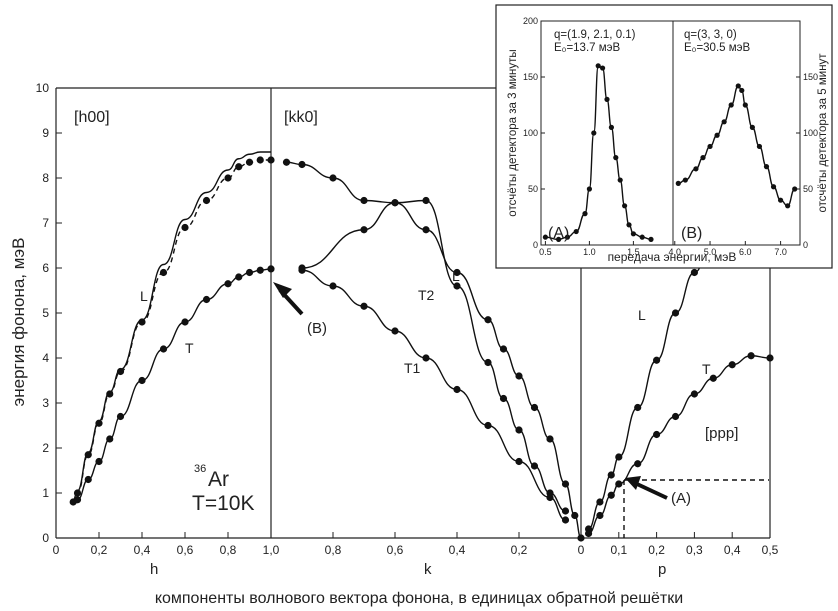 The width and height of the screenshot is (838, 611). I want to click on sample-label: Ar, so click(218, 479).